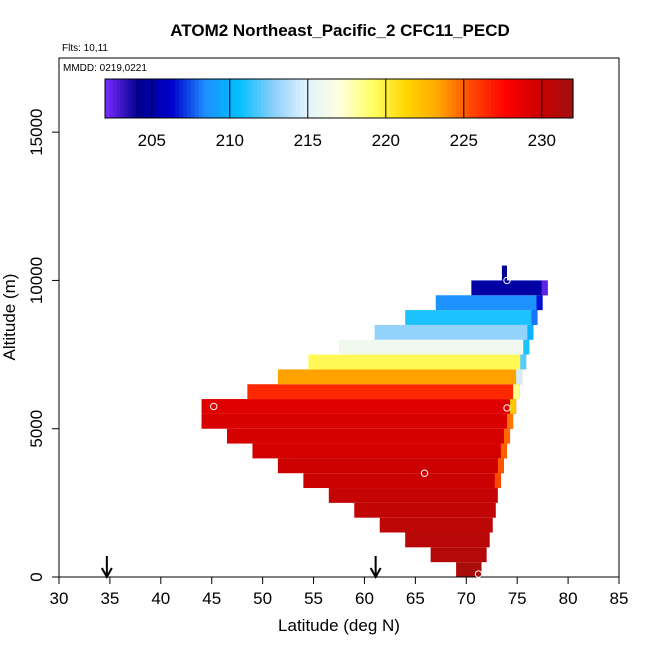  Describe the element at coordinates (339, 114) in the screenshot. I see `colorbar: 205 210 215 220 225 230` at that location.